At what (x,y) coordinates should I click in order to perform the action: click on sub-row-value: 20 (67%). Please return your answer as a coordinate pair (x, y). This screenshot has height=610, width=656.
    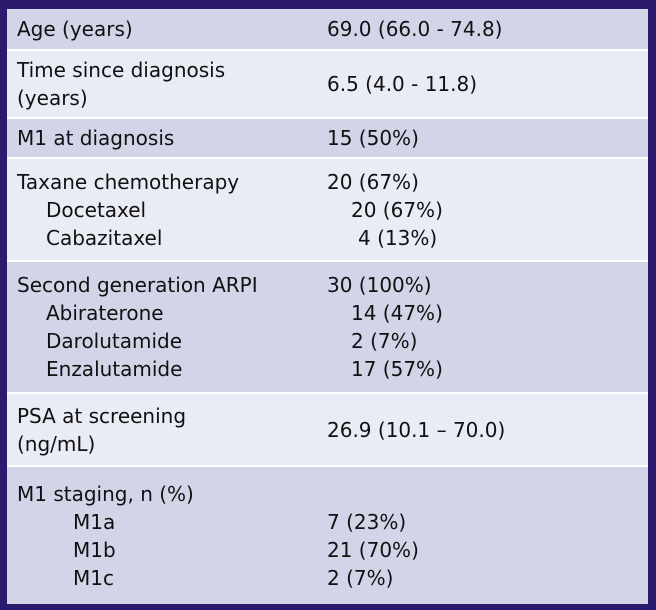
    Looking at the image, I should click on (397, 209).